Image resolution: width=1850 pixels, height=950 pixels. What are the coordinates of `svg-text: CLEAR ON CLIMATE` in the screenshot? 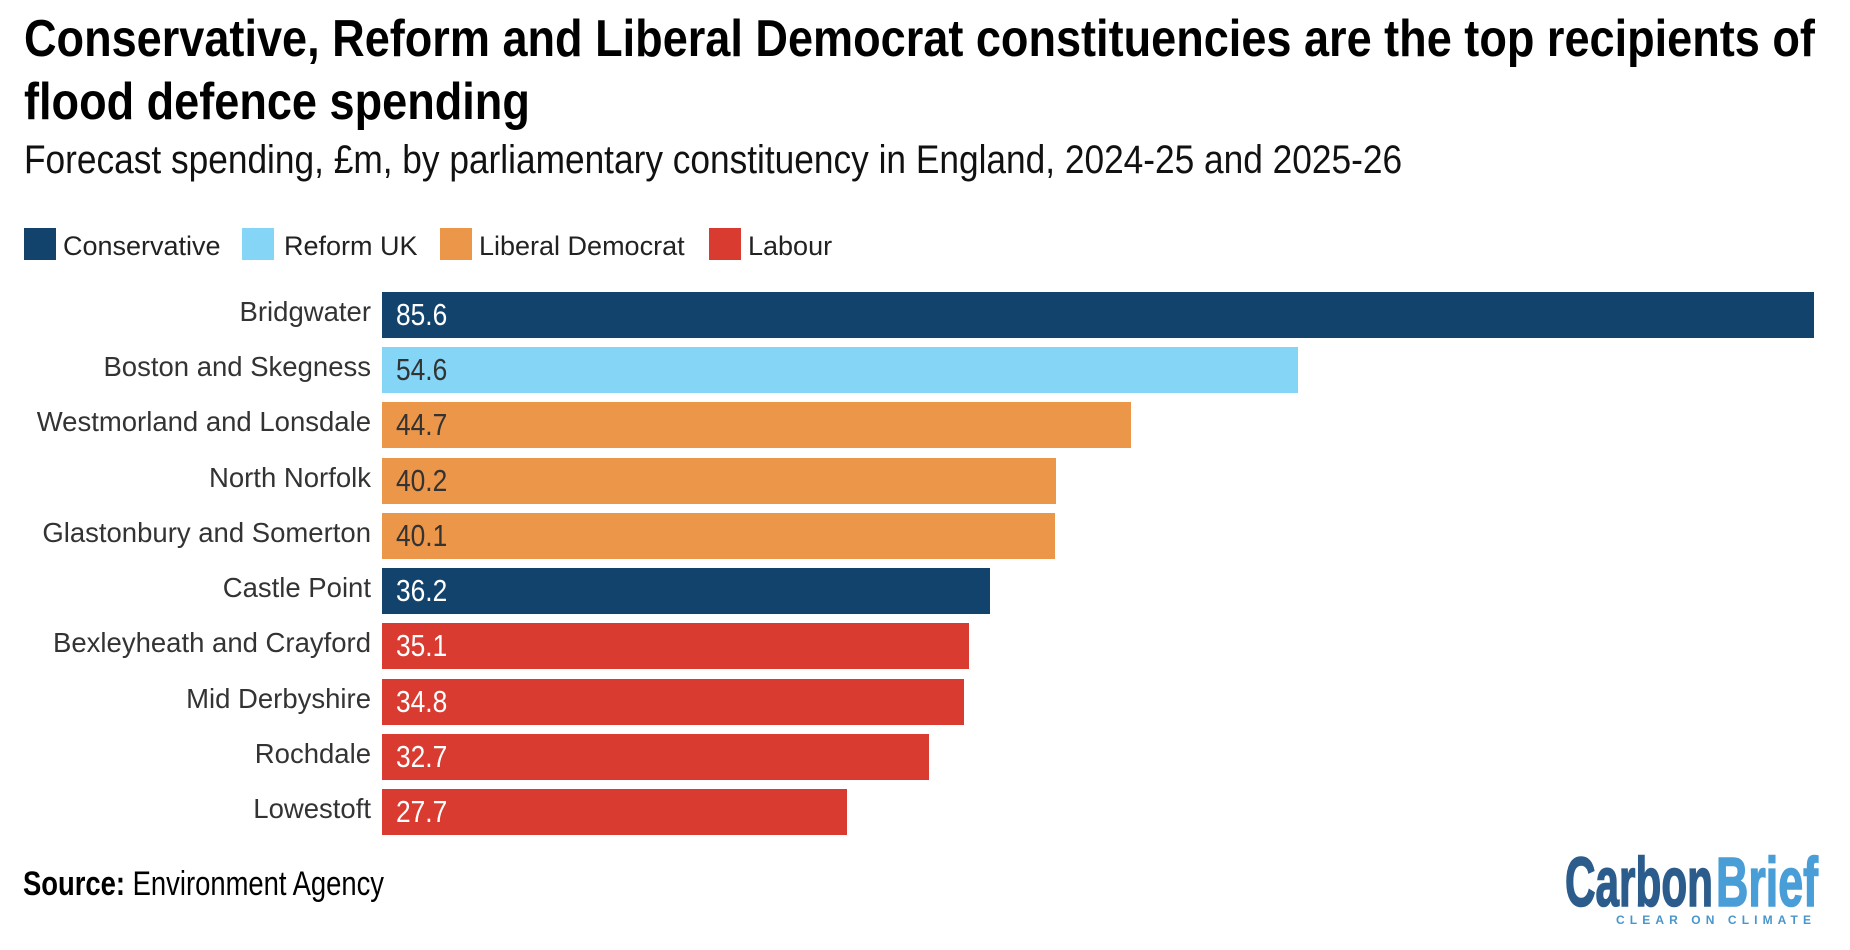 It's located at (1713, 920).